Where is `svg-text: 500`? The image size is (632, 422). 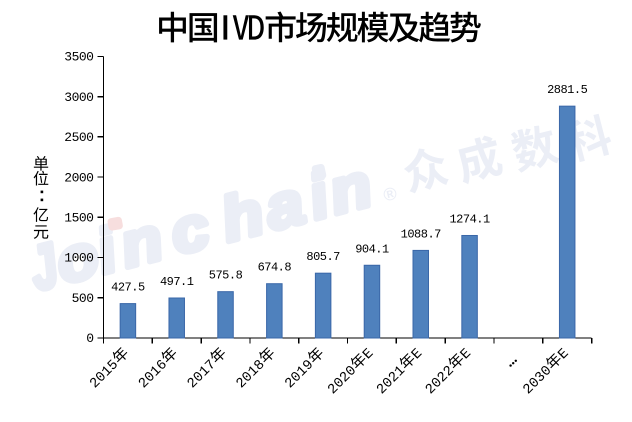
svg-text: 500 is located at coordinates (83, 298).